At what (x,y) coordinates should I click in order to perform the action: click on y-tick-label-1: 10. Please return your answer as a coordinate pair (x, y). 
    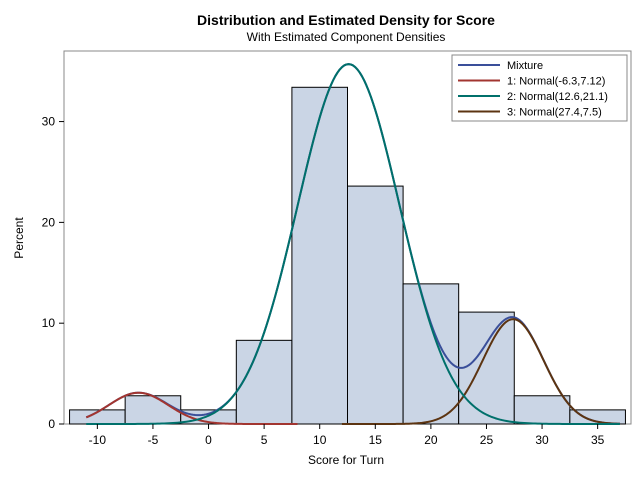
    Looking at the image, I should click on (49, 323).